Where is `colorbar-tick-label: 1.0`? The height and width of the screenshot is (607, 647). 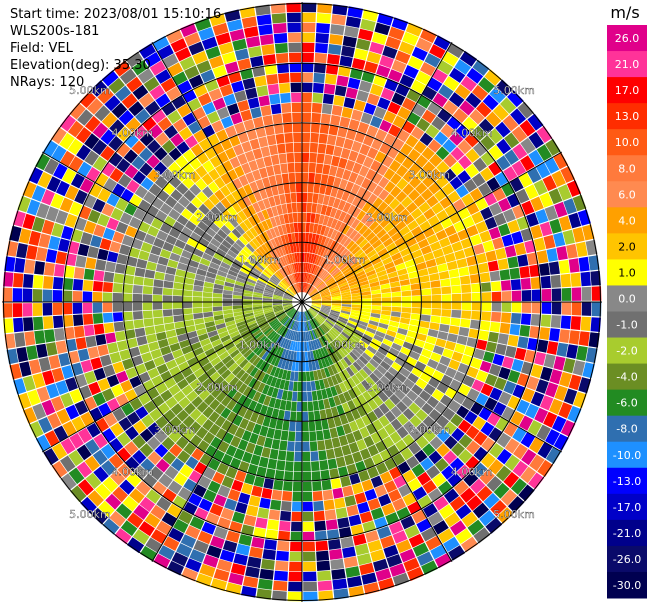 colorbar-tick-label: 1.0 is located at coordinates (627, 272).